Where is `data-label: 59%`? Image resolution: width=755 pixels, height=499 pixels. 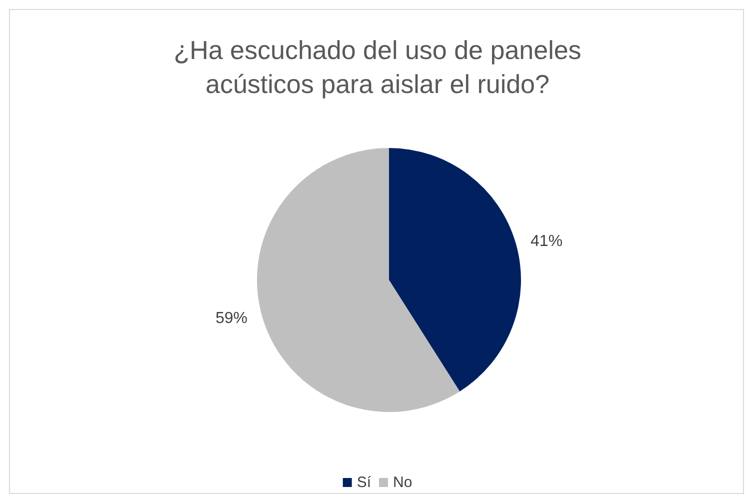 data-label: 59% is located at coordinates (231, 318).